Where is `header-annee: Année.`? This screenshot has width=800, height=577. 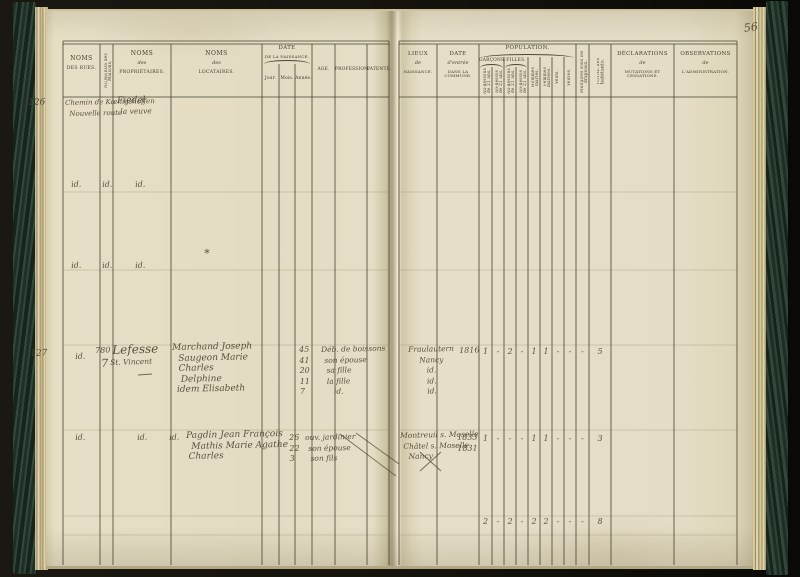
header-annee: Année. is located at coordinates (303, 78).